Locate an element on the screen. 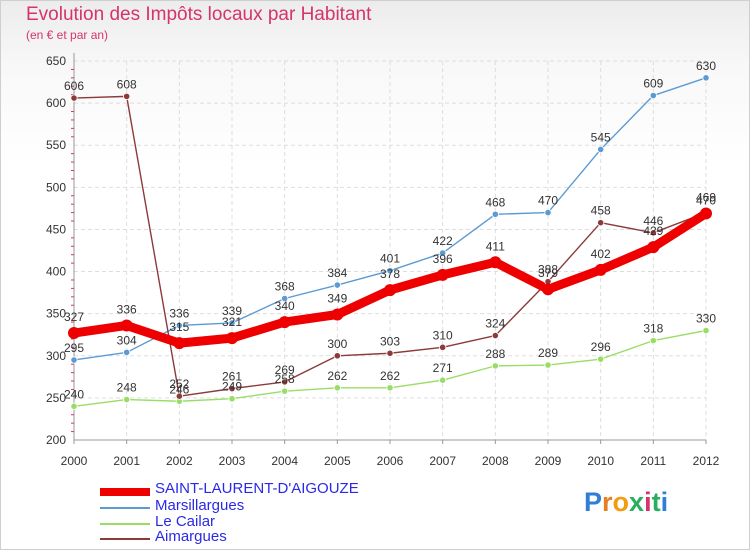 This screenshot has height=550, width=750. legend-item-aimargues: Aimargues is located at coordinates (300, 537).